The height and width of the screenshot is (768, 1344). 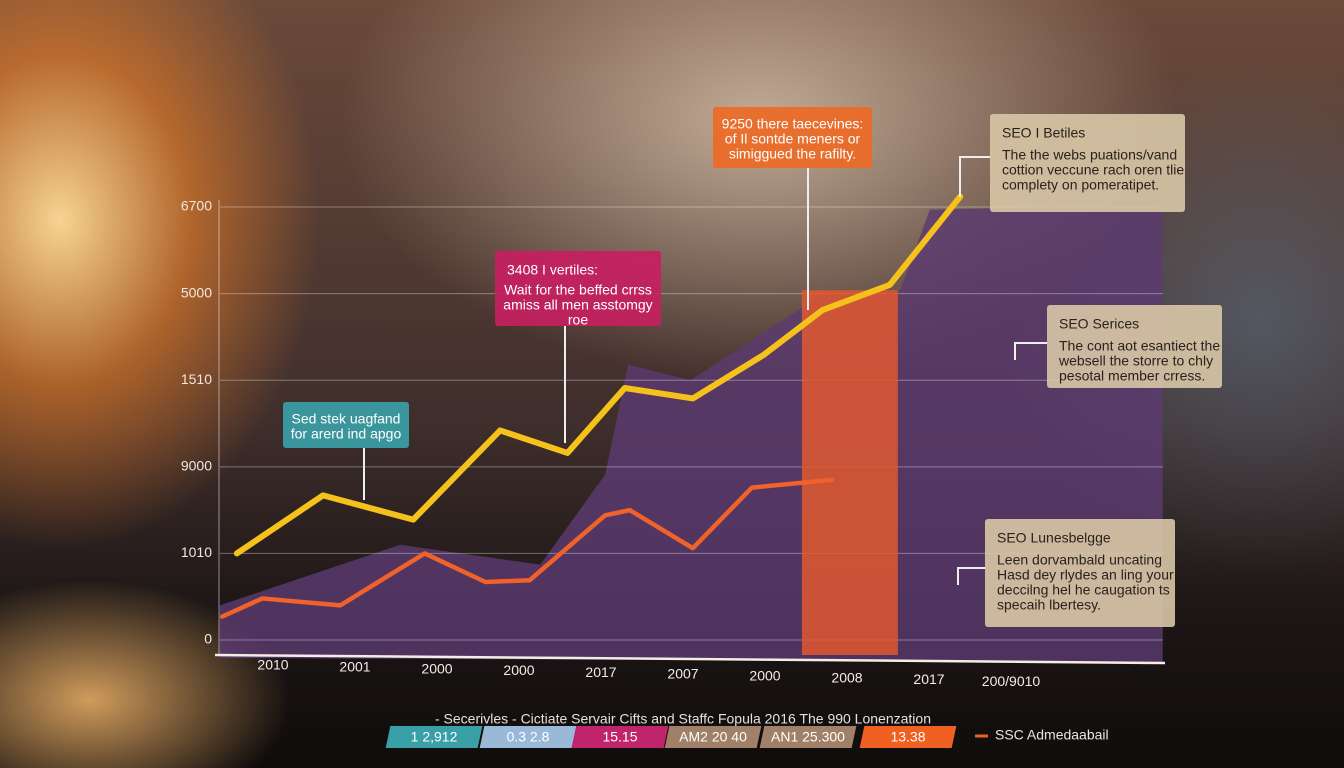 I want to click on annotation-text: The the webs puations/vand, so click(x=1089, y=155).